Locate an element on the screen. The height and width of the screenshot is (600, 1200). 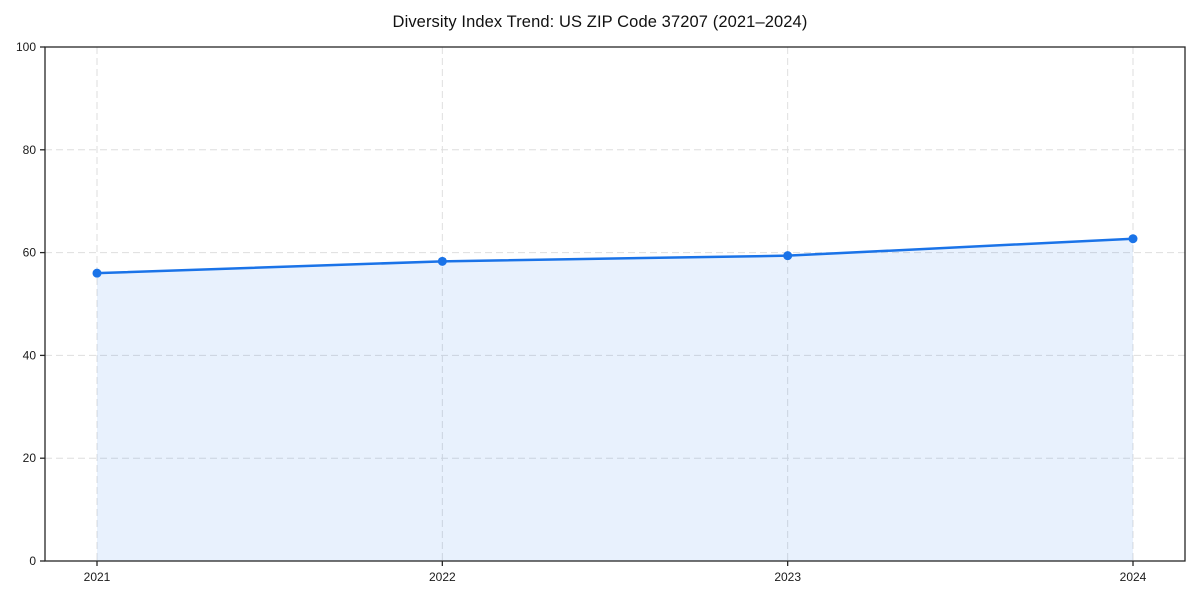
trend-line is located at coordinates (615, 256).